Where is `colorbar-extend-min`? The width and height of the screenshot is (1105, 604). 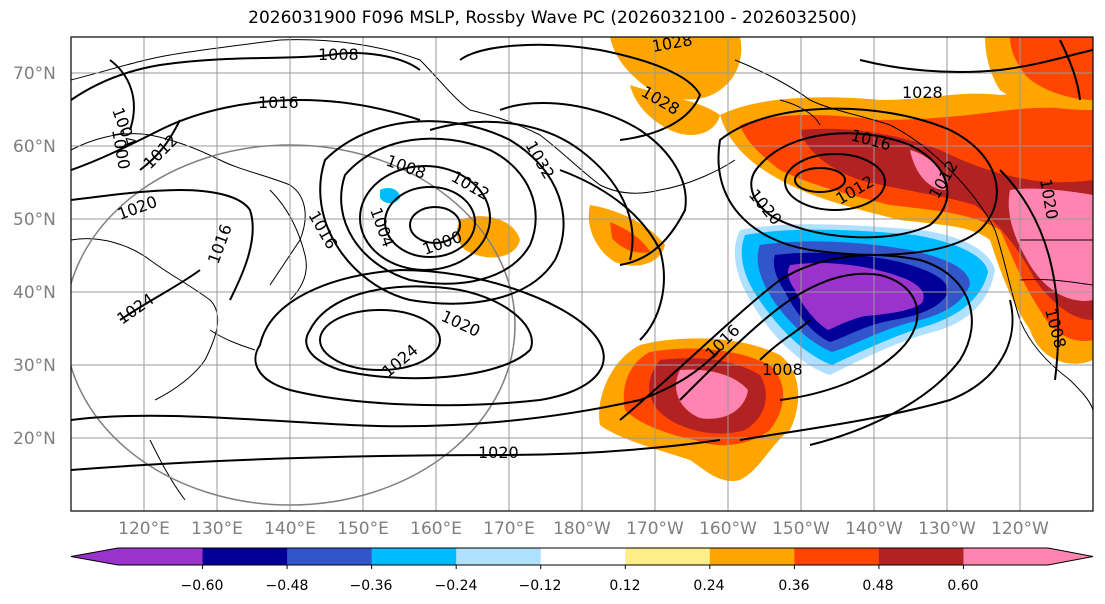 colorbar-extend-min is located at coordinates (94, 556).